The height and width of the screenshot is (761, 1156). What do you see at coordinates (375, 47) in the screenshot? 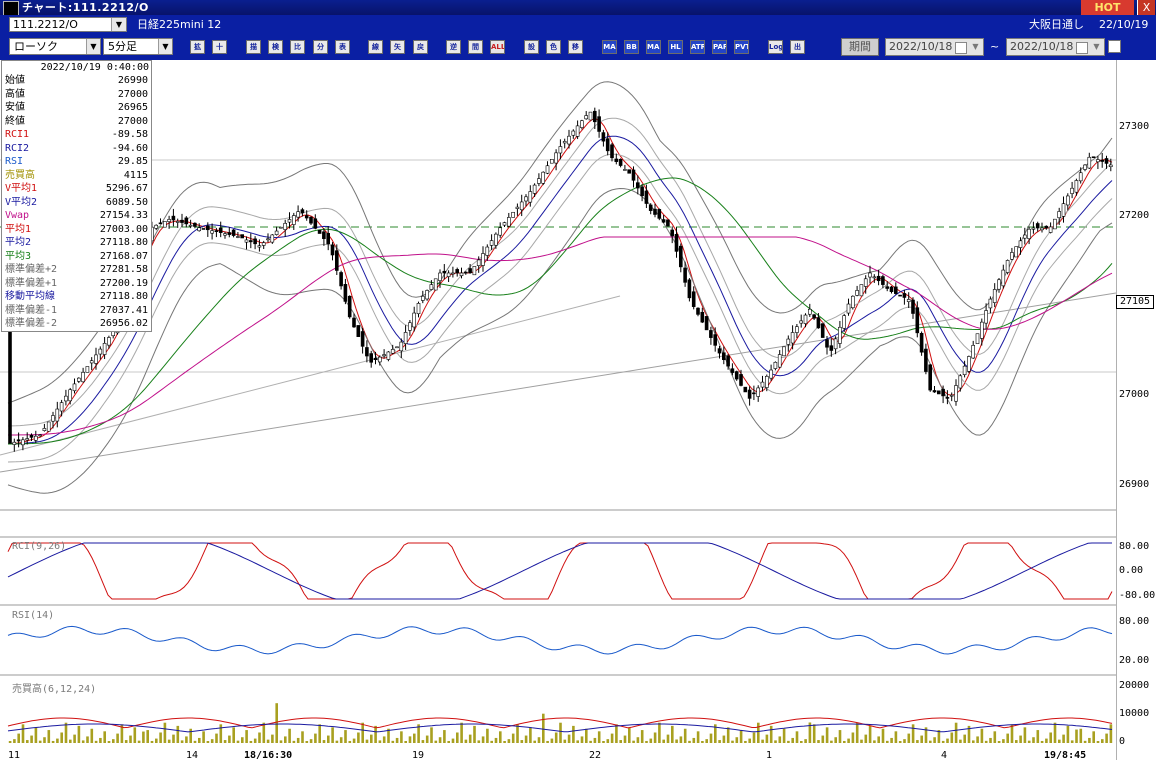
I see `toolbar-button: 線` at bounding box center [375, 47].